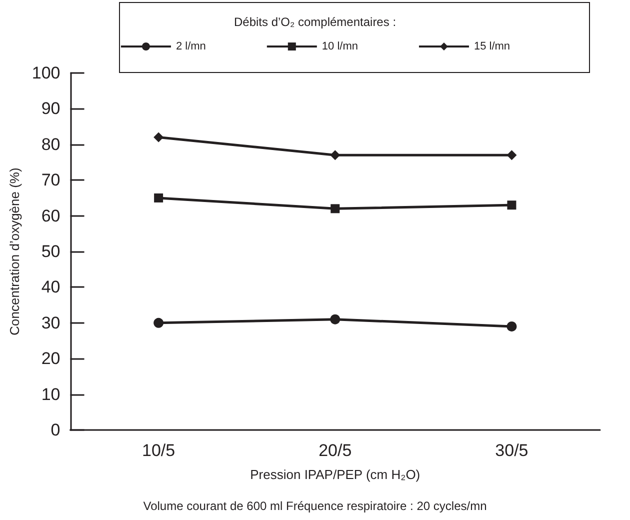 The width and height of the screenshot is (630, 520). I want to click on y-tick-label: 90, so click(50, 108).